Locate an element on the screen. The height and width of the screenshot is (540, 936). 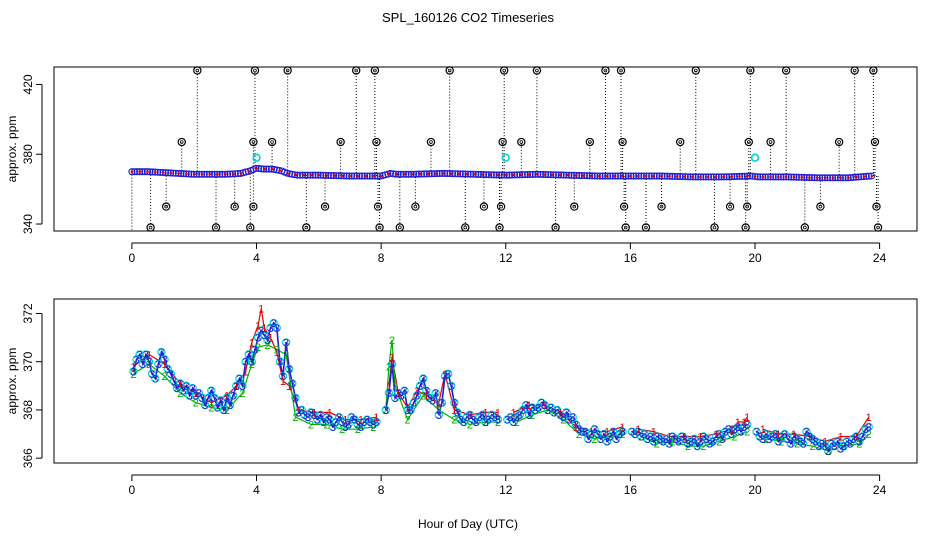
top-y-axis: 340 380 420 is located at coordinates (32, 154).